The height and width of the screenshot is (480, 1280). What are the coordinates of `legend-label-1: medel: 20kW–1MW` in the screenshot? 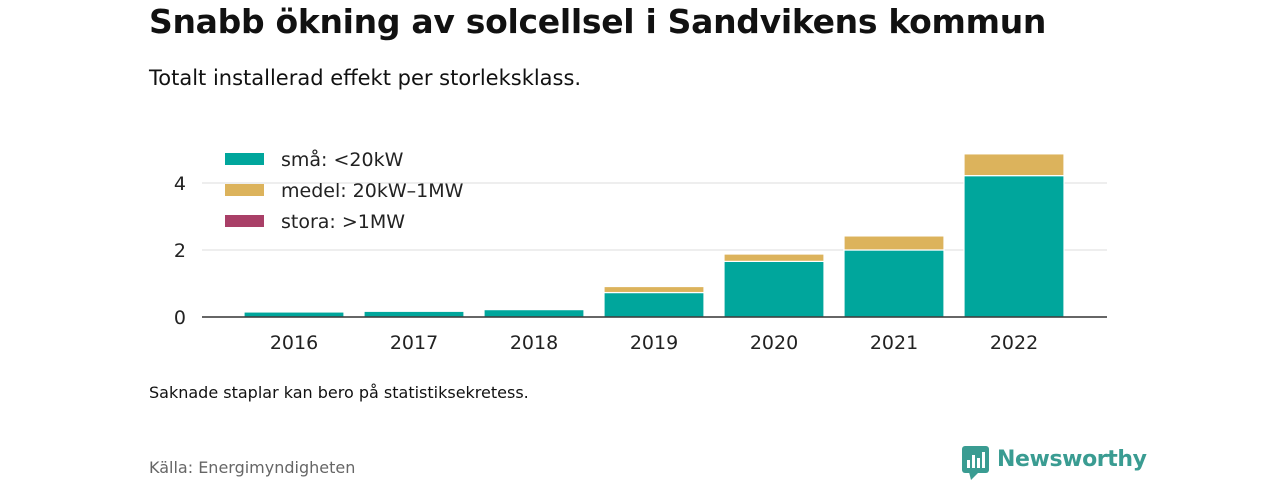 It's located at (372, 191).